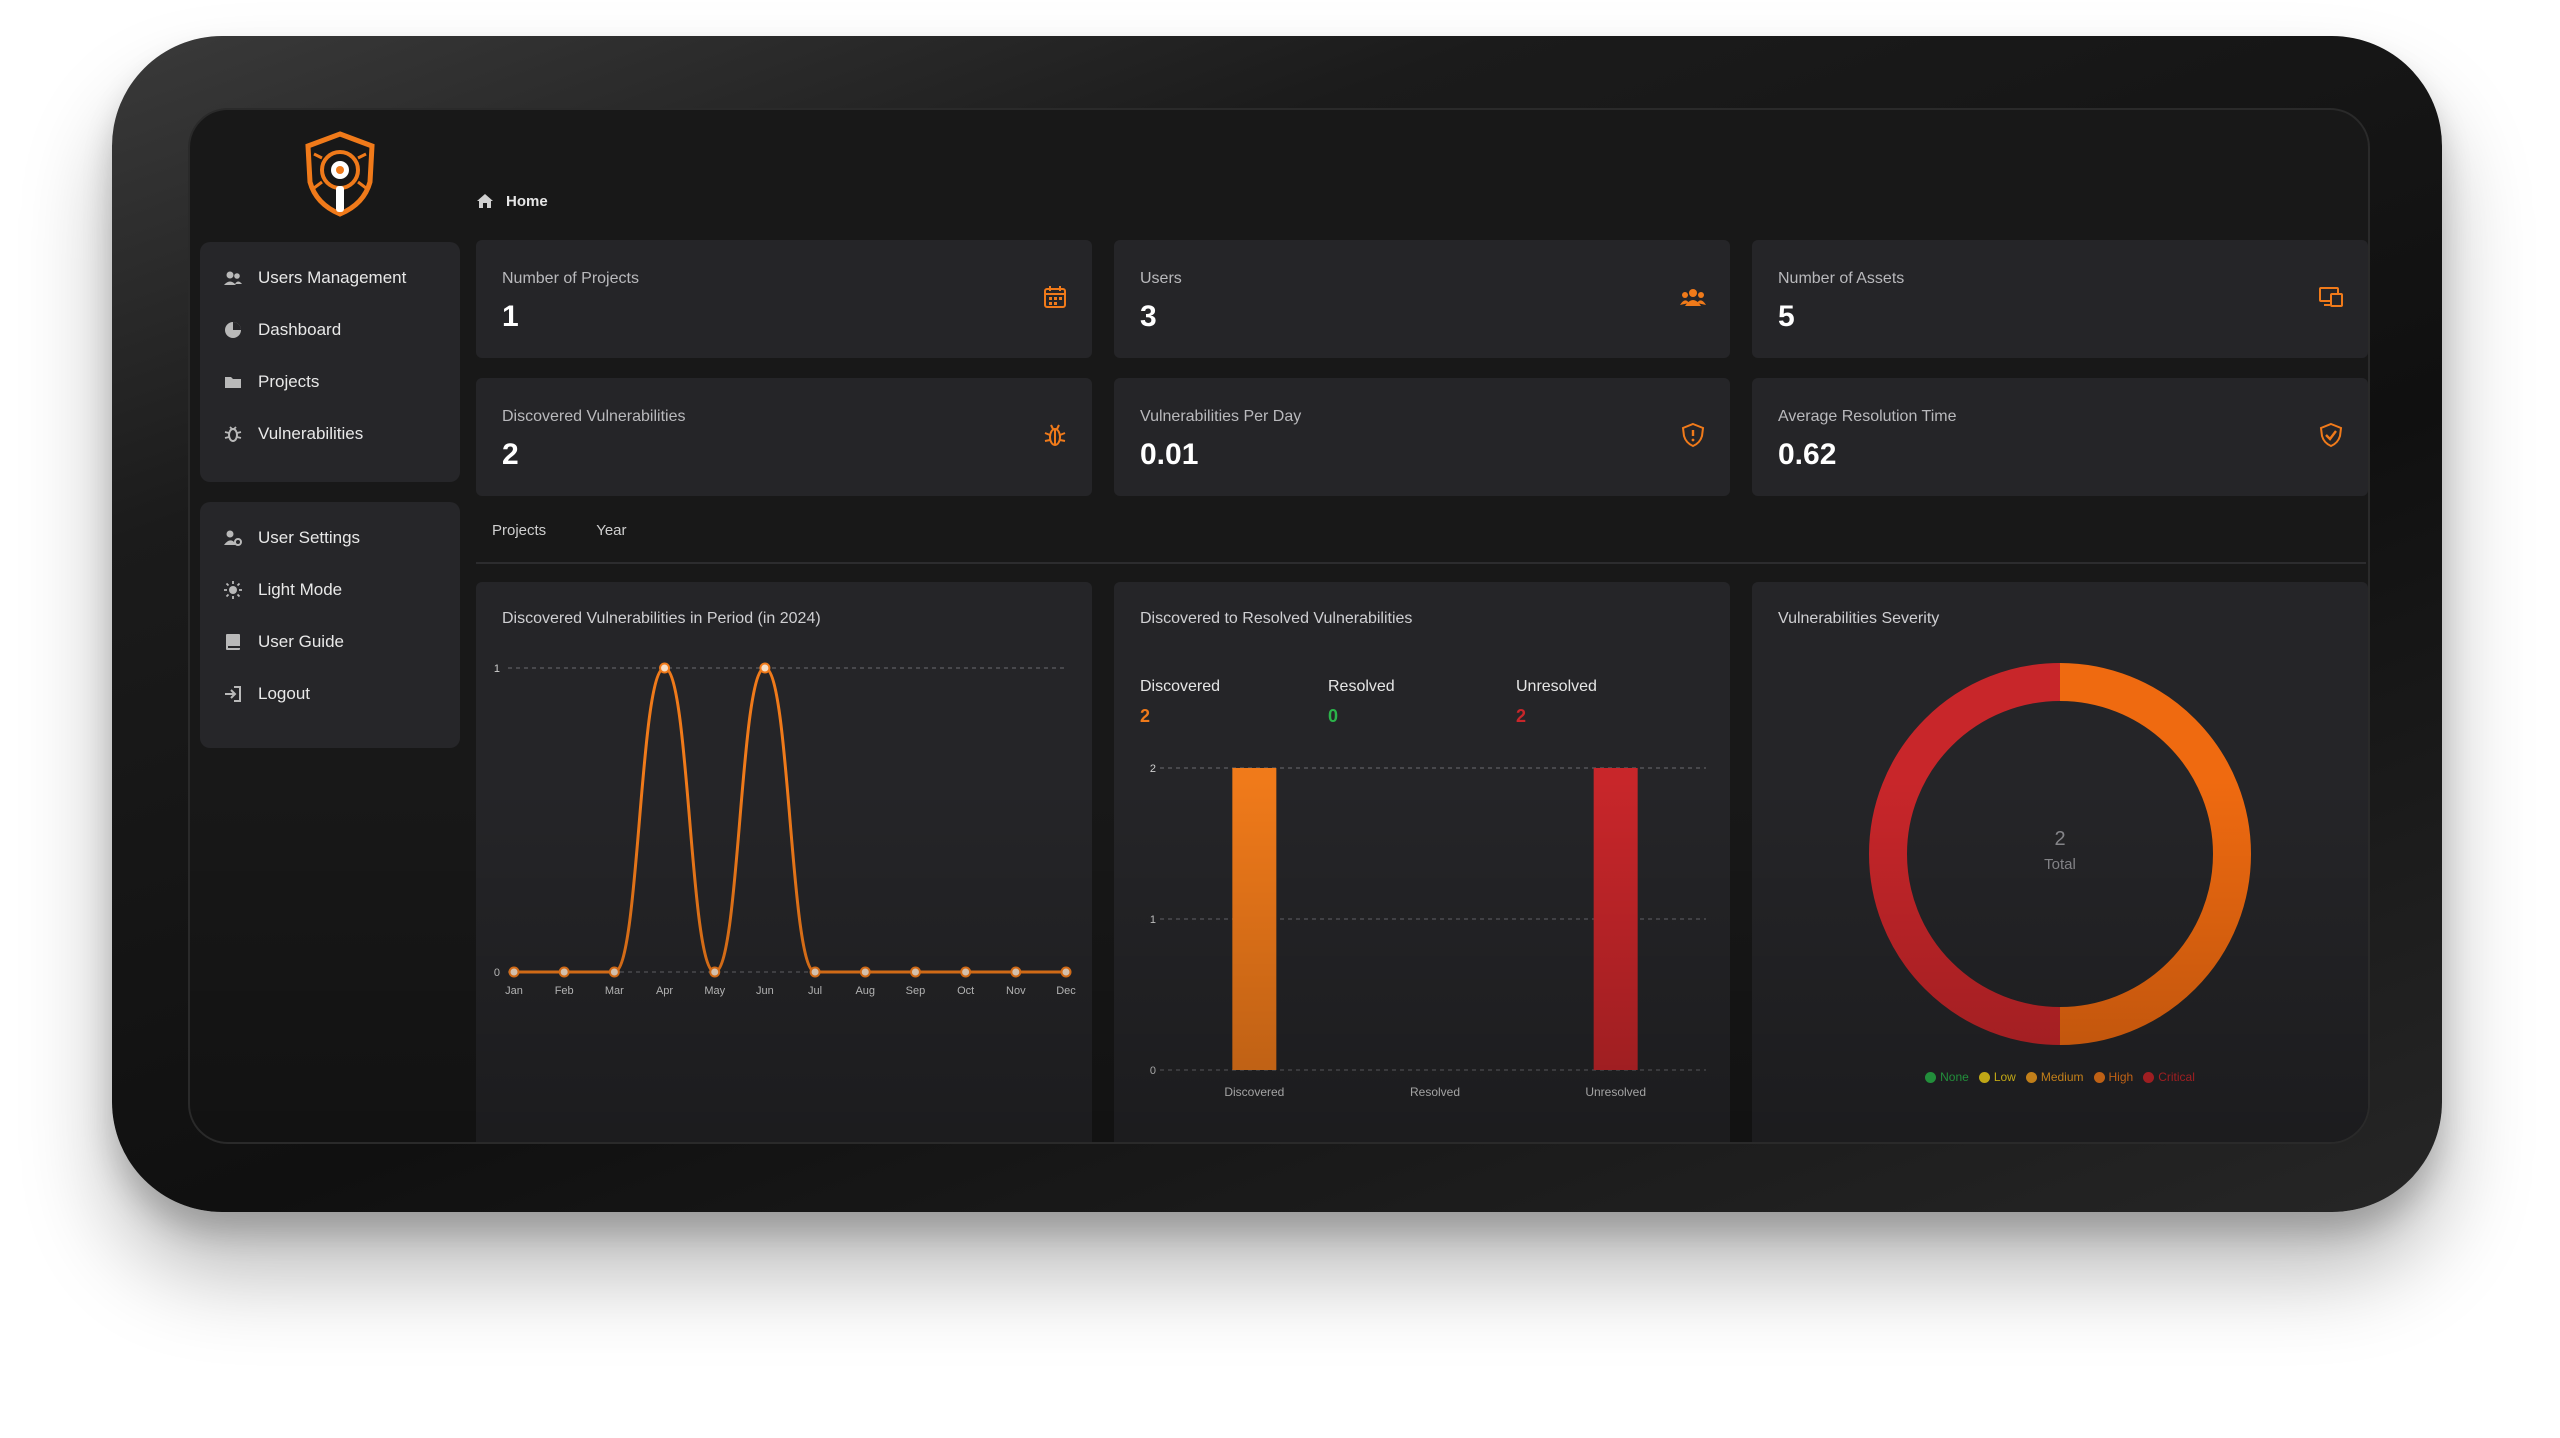 The width and height of the screenshot is (2560, 1438). I want to click on legend-item-low: Low, so click(1997, 1077).